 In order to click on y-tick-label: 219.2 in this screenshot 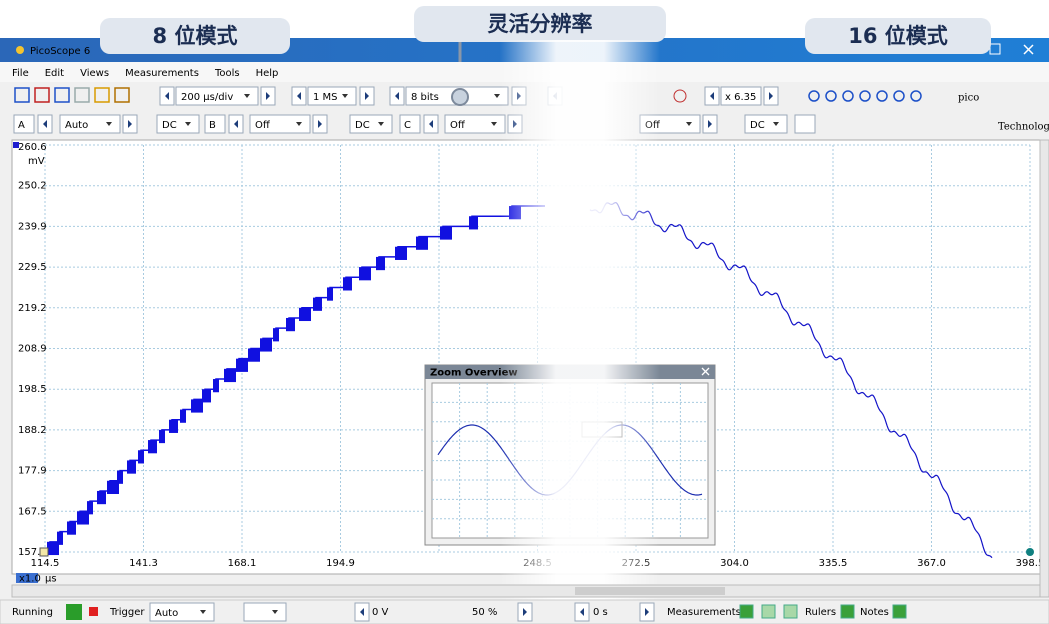, I will do `click(32, 308)`.